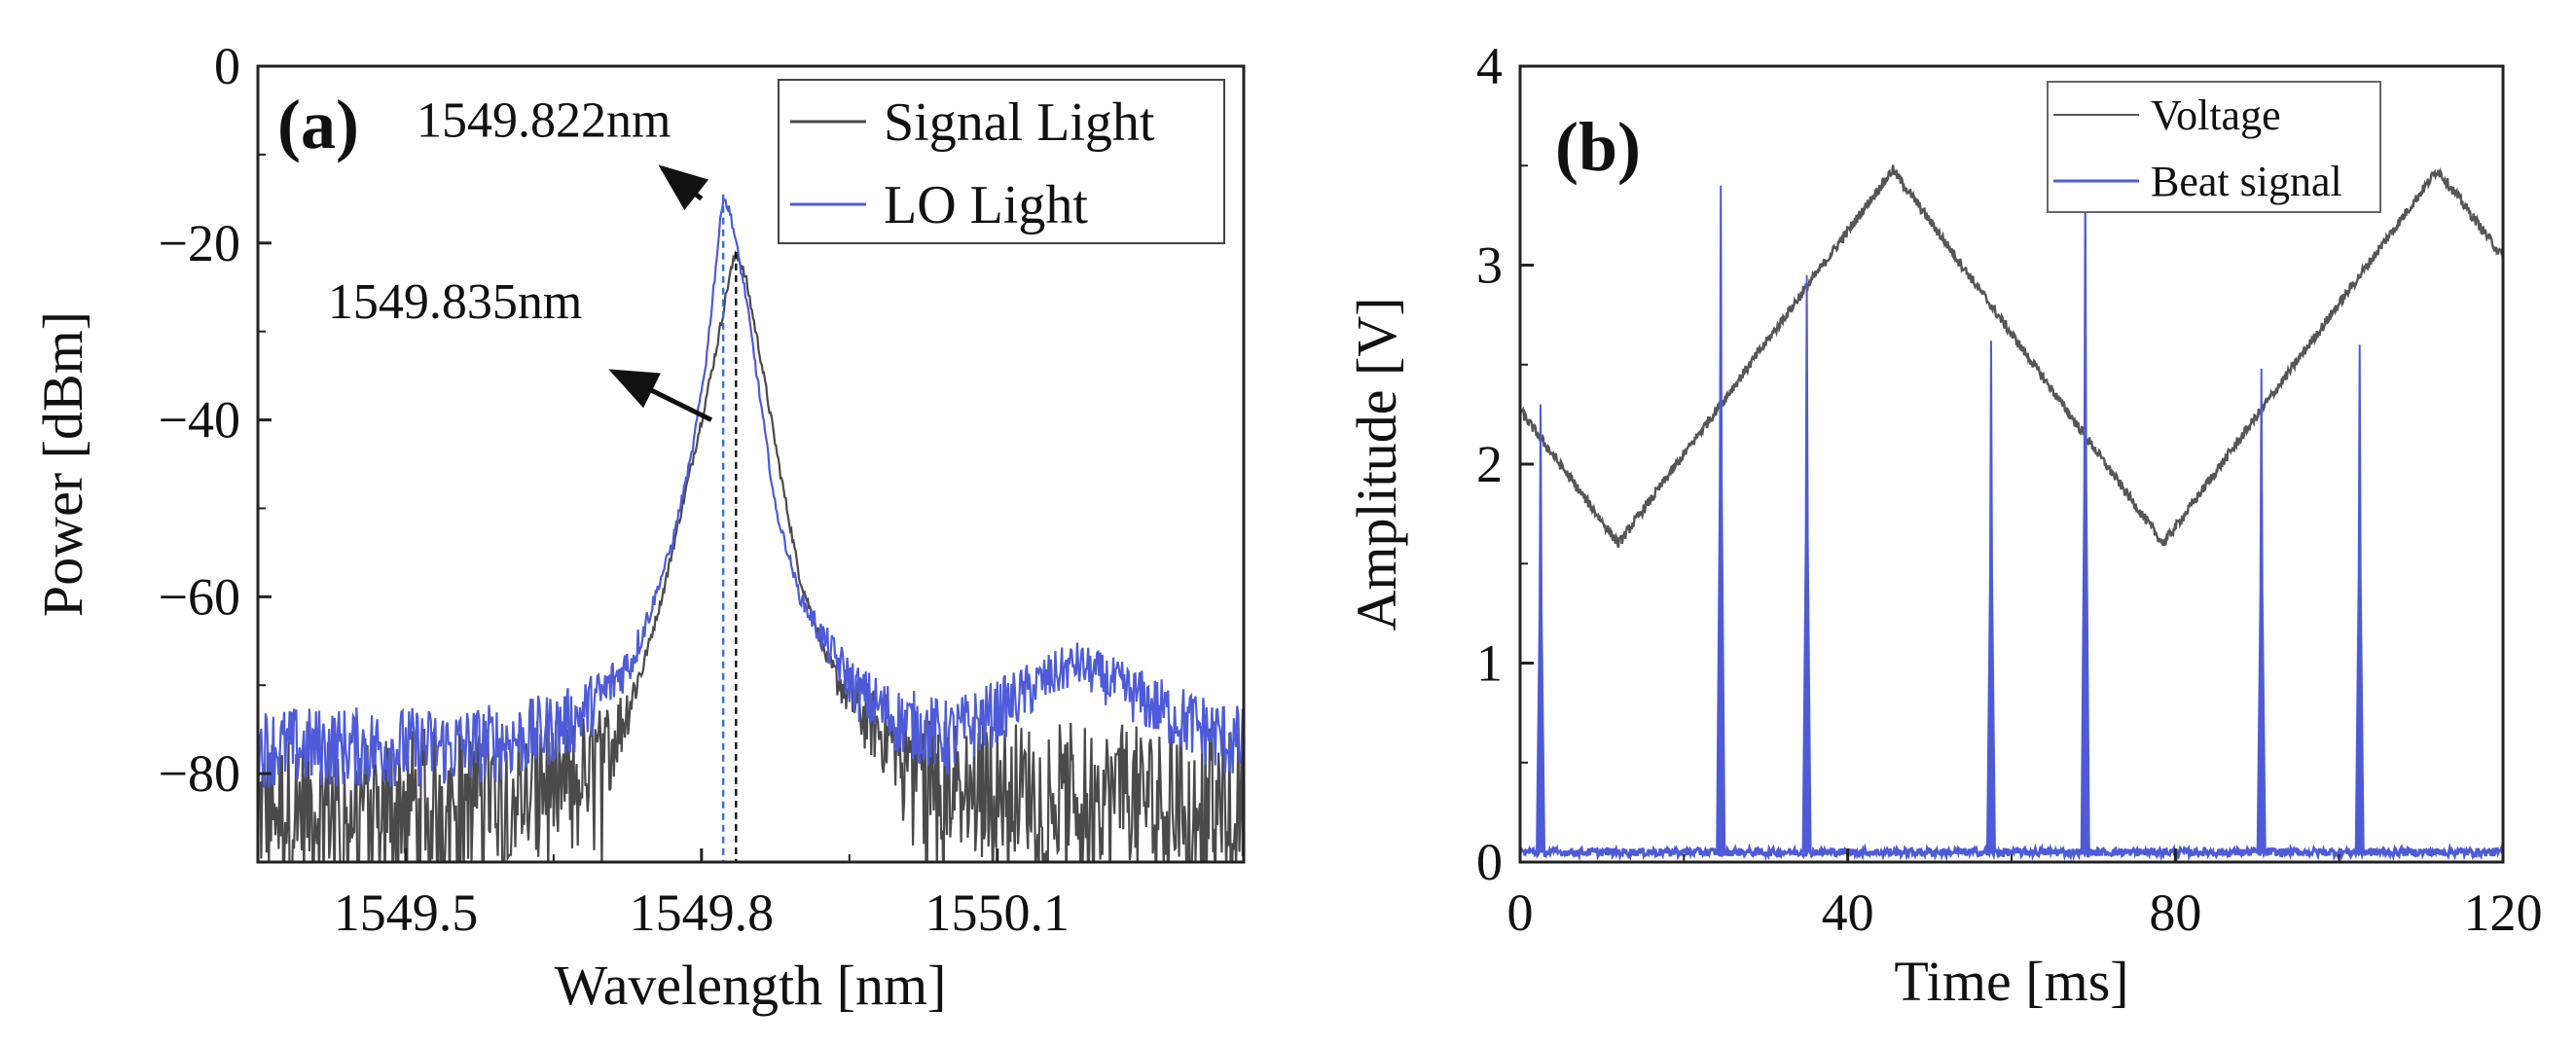 This screenshot has width=2576, height=1045. Describe the element at coordinates (1489, 66) in the screenshot. I see `panel-b-ytick-label: 4` at that location.